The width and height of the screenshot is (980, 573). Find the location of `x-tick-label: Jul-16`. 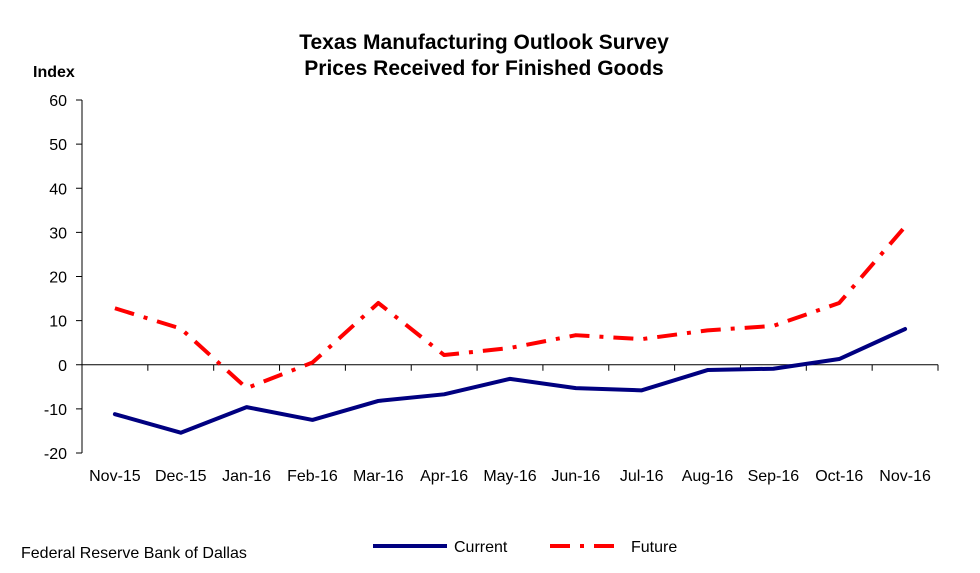

x-tick-label: Jul-16 is located at coordinates (642, 476).